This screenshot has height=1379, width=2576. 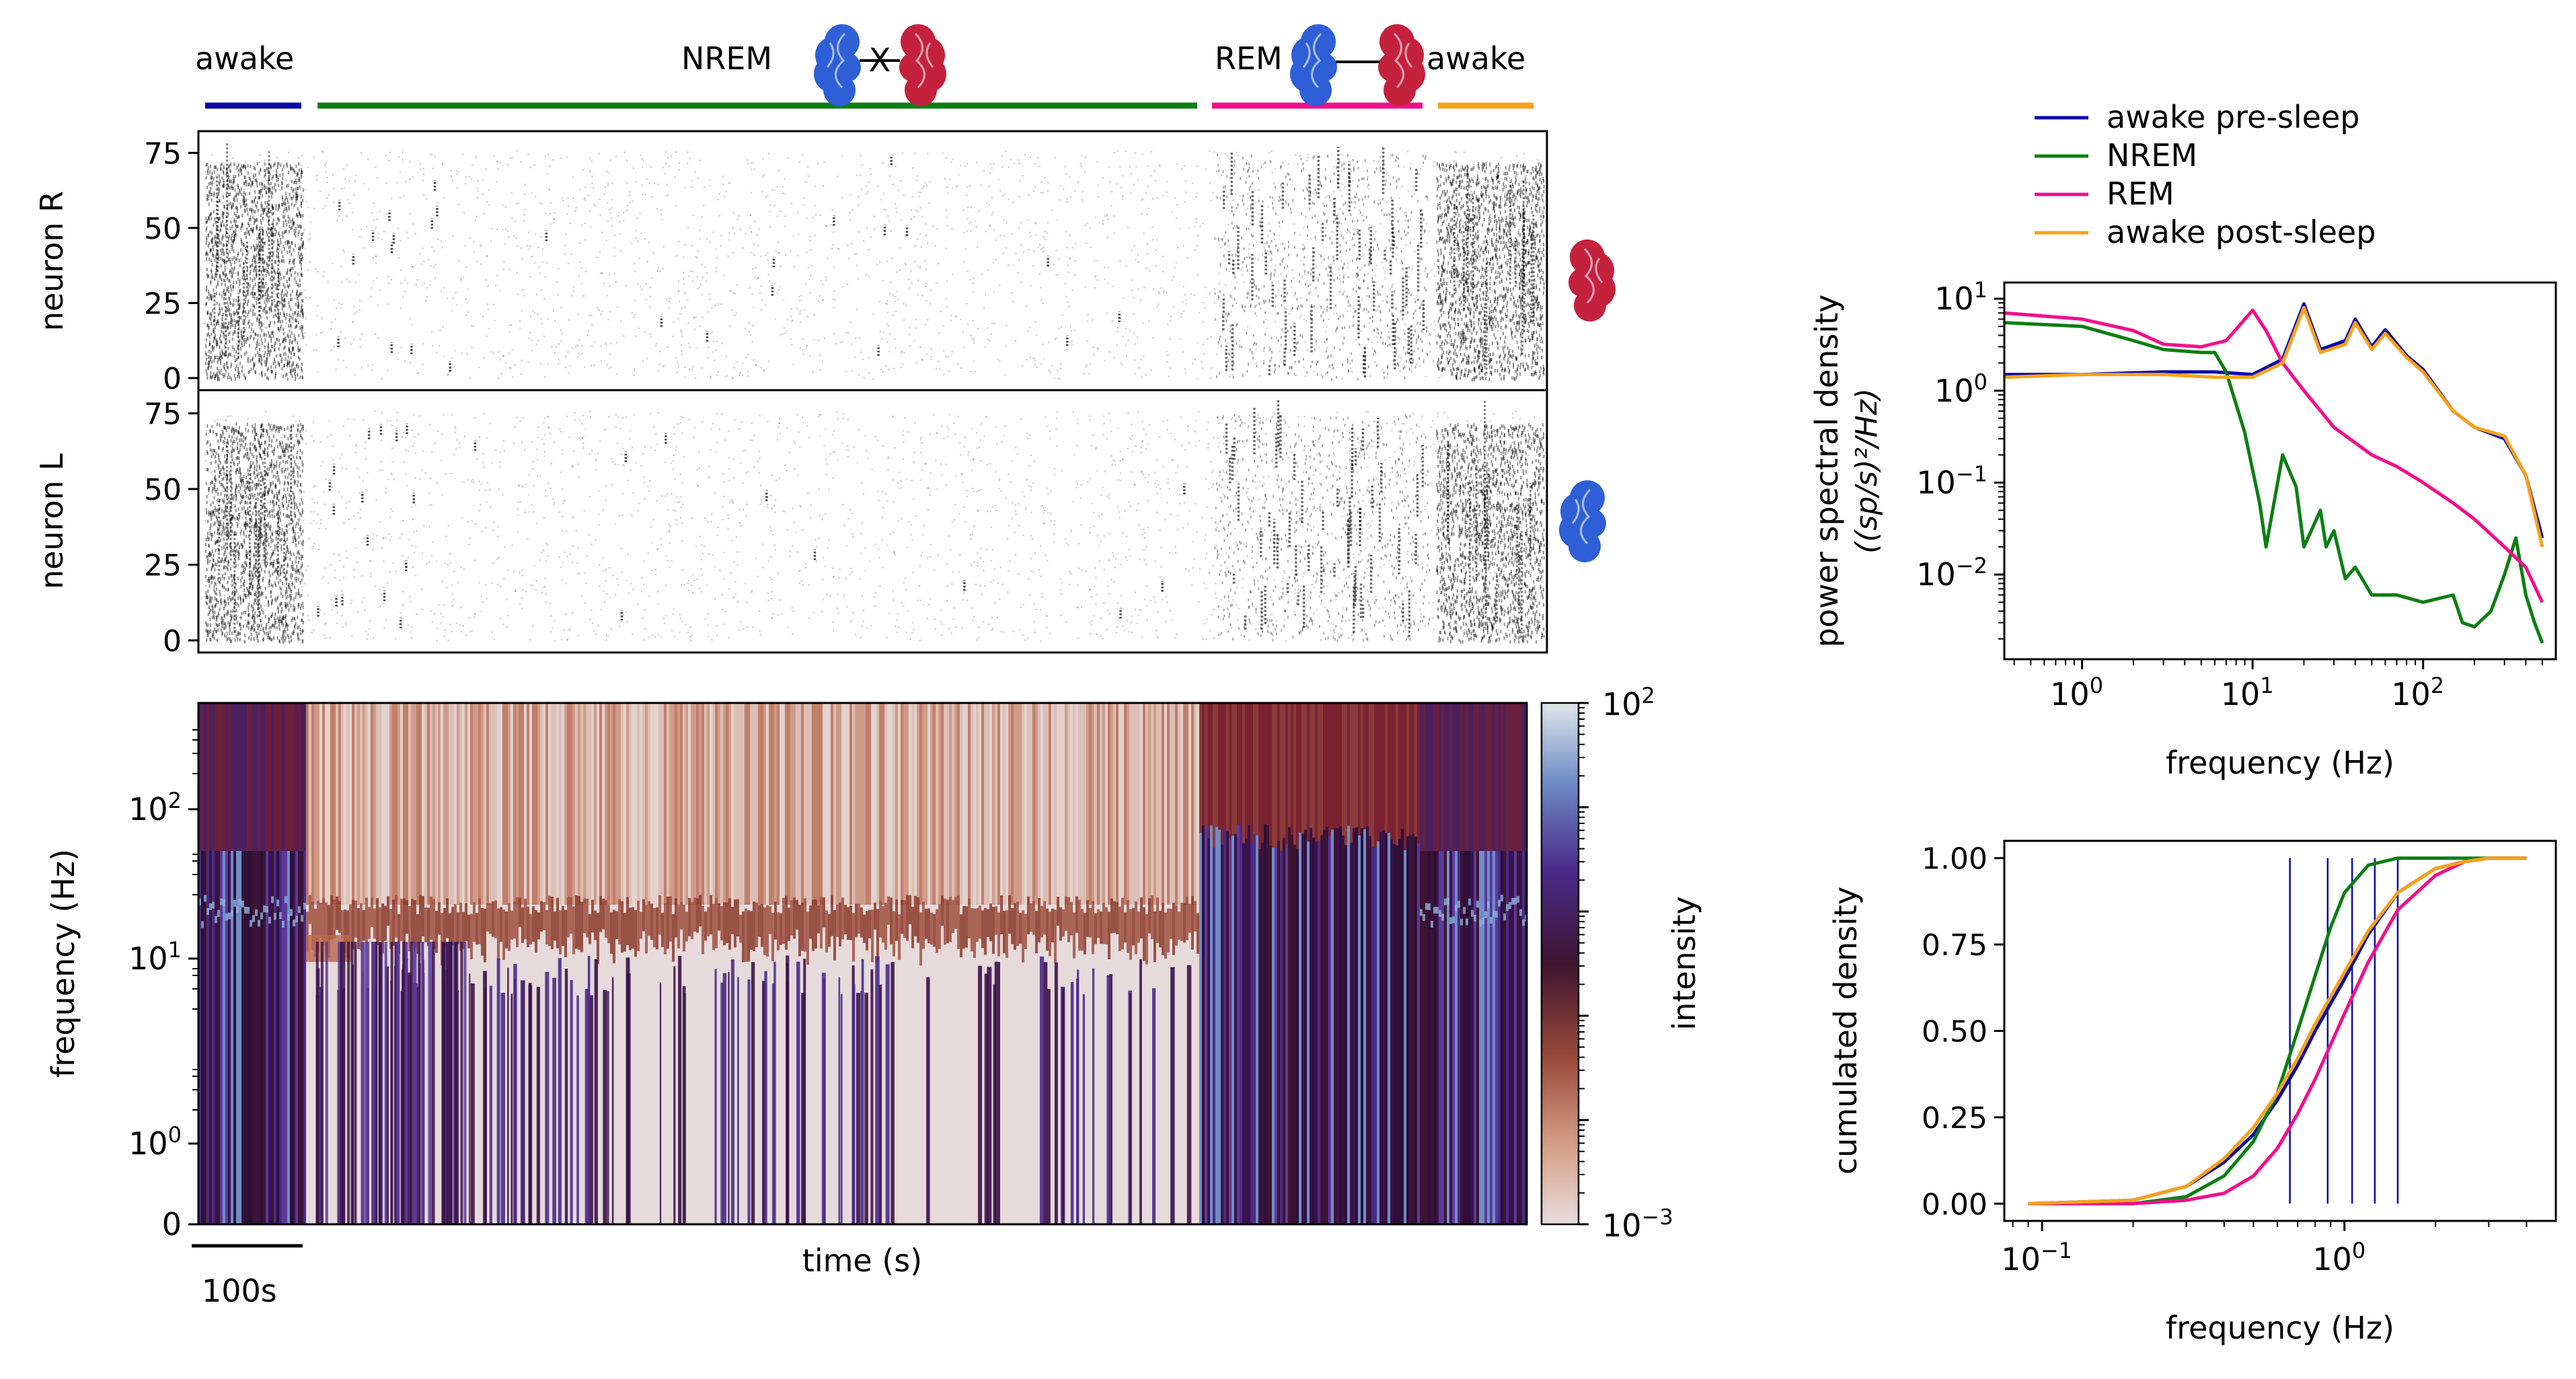 What do you see at coordinates (1951, 573) in the screenshot?
I see `psd-ytick-label: 10⁻²` at bounding box center [1951, 573].